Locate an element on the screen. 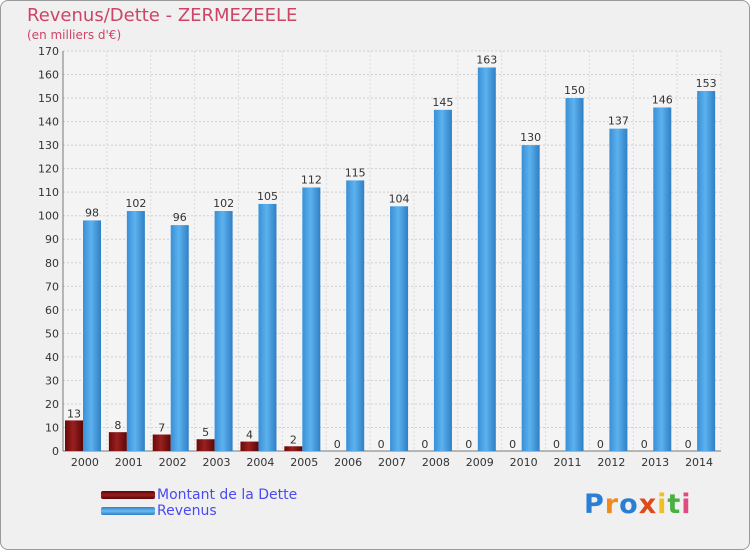  bar-revenue-2011 is located at coordinates (574, 274).